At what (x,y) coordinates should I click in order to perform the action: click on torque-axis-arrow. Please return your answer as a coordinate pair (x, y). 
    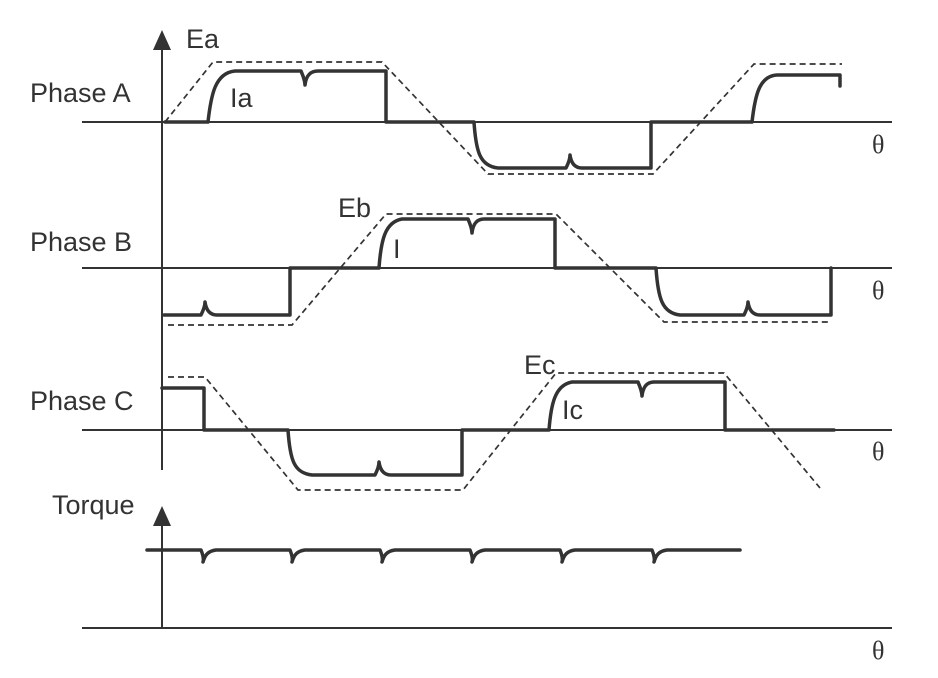
    Looking at the image, I should click on (162, 516).